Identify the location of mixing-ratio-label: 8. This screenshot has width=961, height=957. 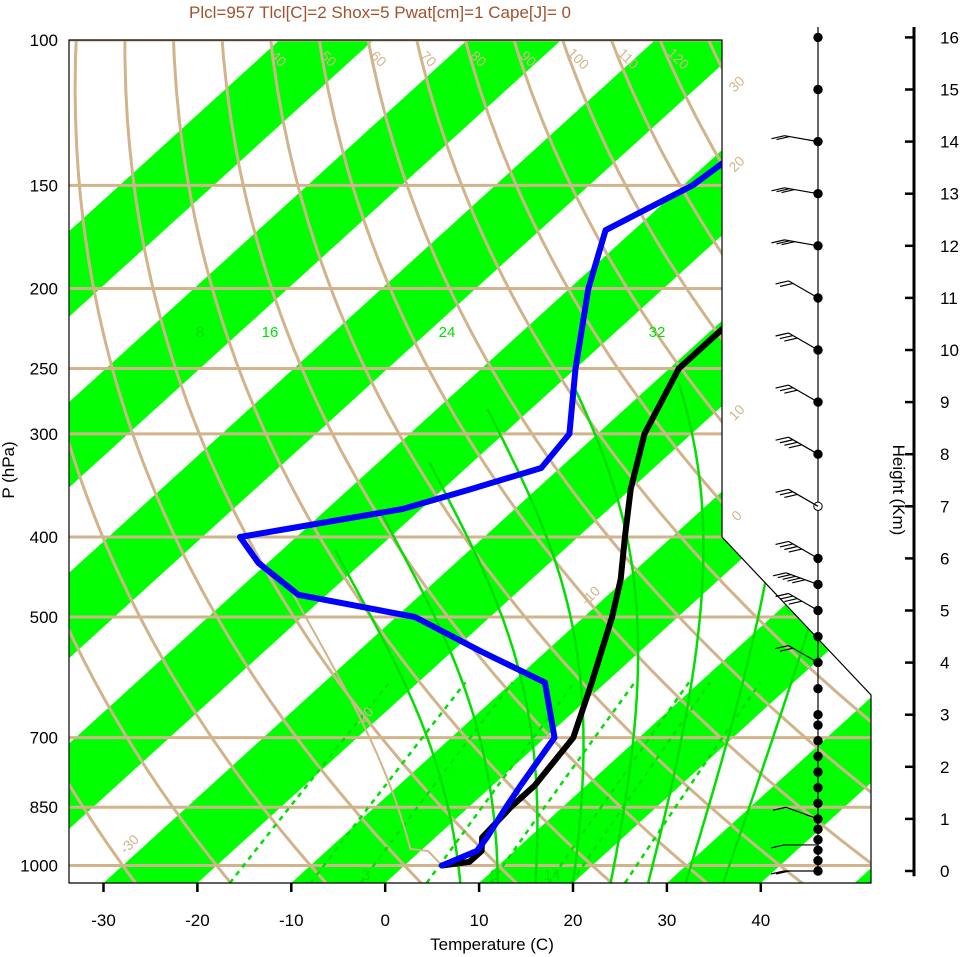
(494, 875).